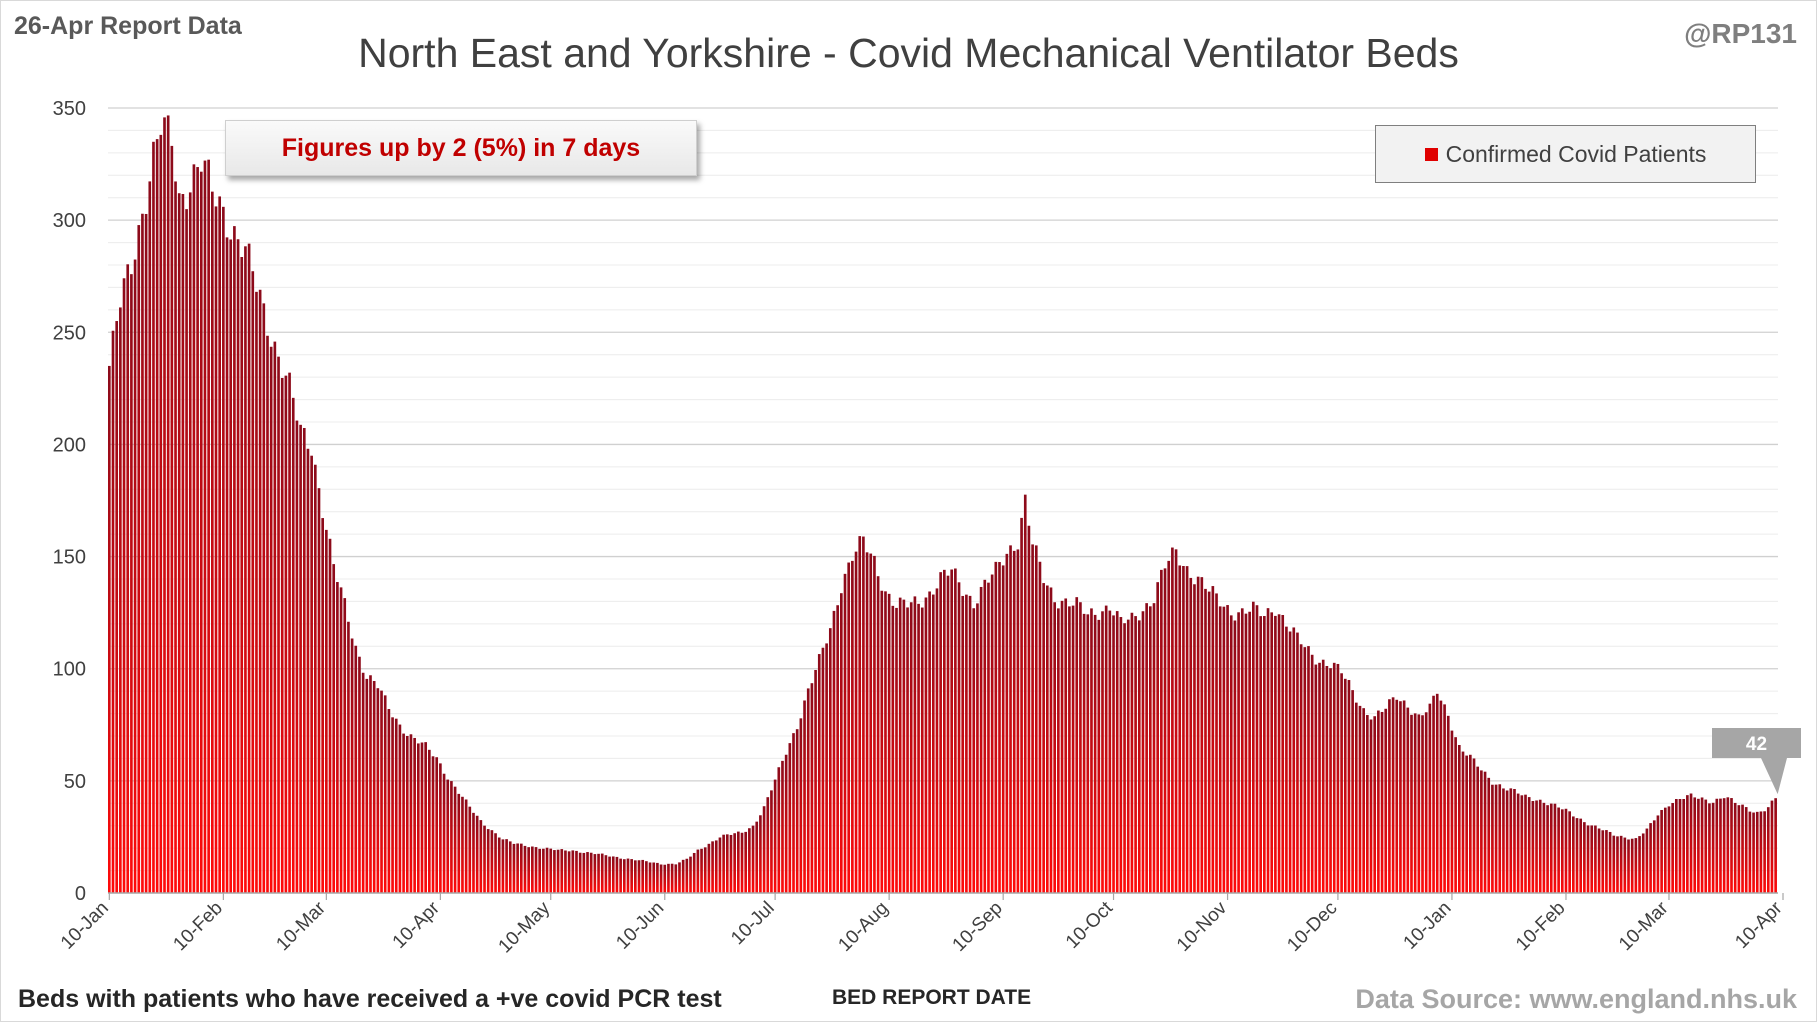 Image resolution: width=1817 pixels, height=1022 pixels. I want to click on chart-legend: Confirmed Covid Patients, so click(1565, 154).